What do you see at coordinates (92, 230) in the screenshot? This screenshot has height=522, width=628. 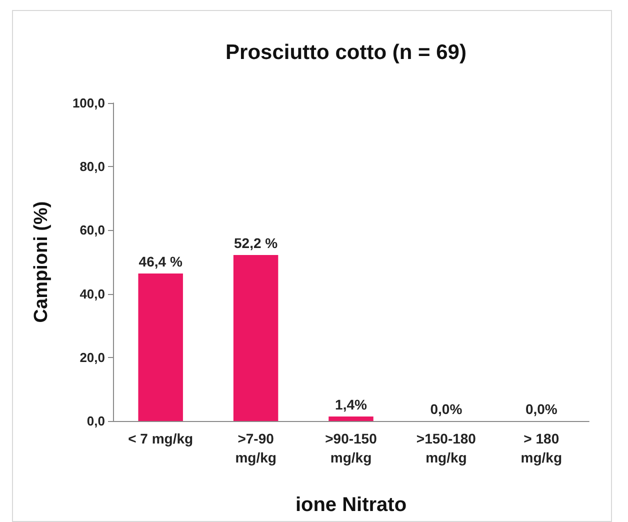 I see `y-tick-label: 60,0` at bounding box center [92, 230].